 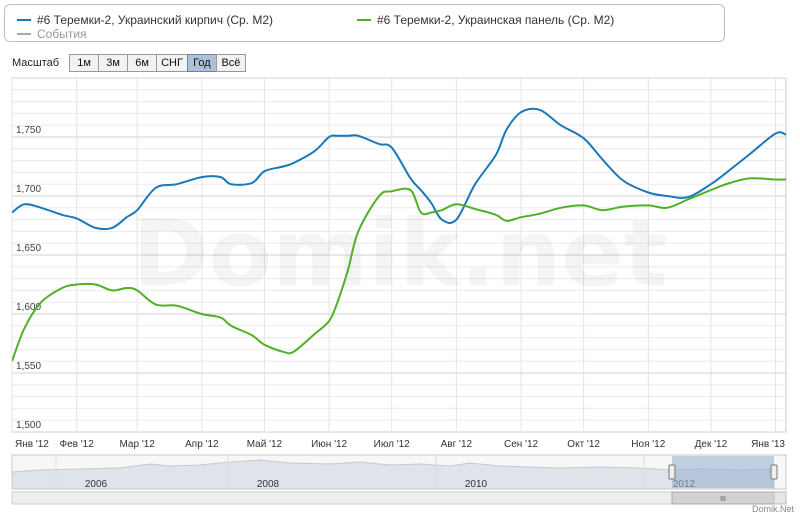 I want to click on legend-label-series2: #6 Теремки-2, Украинская панель (Ср. М2), so click(x=496, y=20).